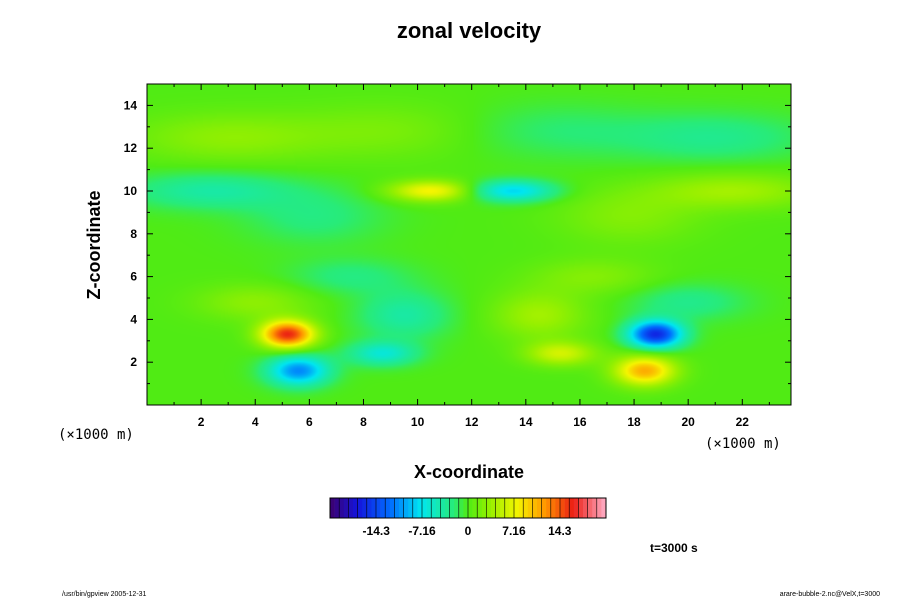  I want to click on chart-title: zonal velocity, so click(469, 30).